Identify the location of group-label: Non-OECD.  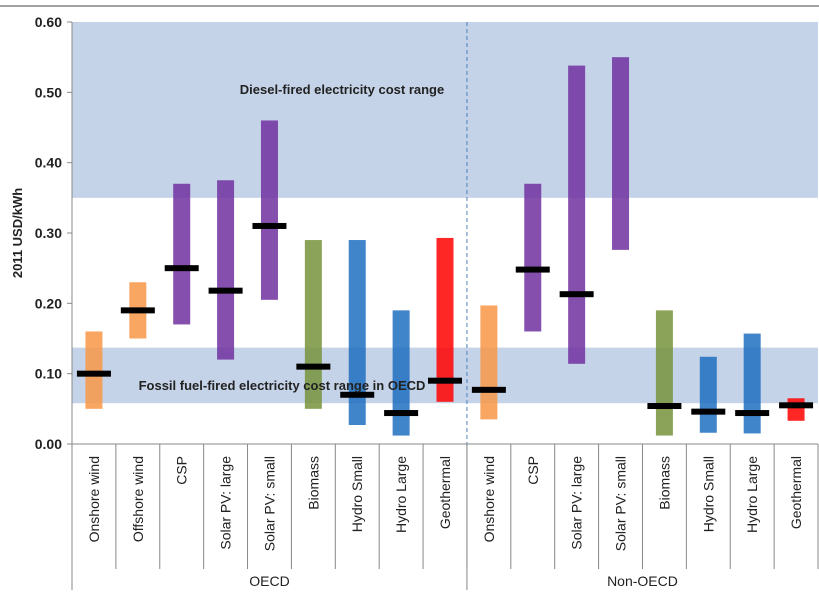
(642, 581).